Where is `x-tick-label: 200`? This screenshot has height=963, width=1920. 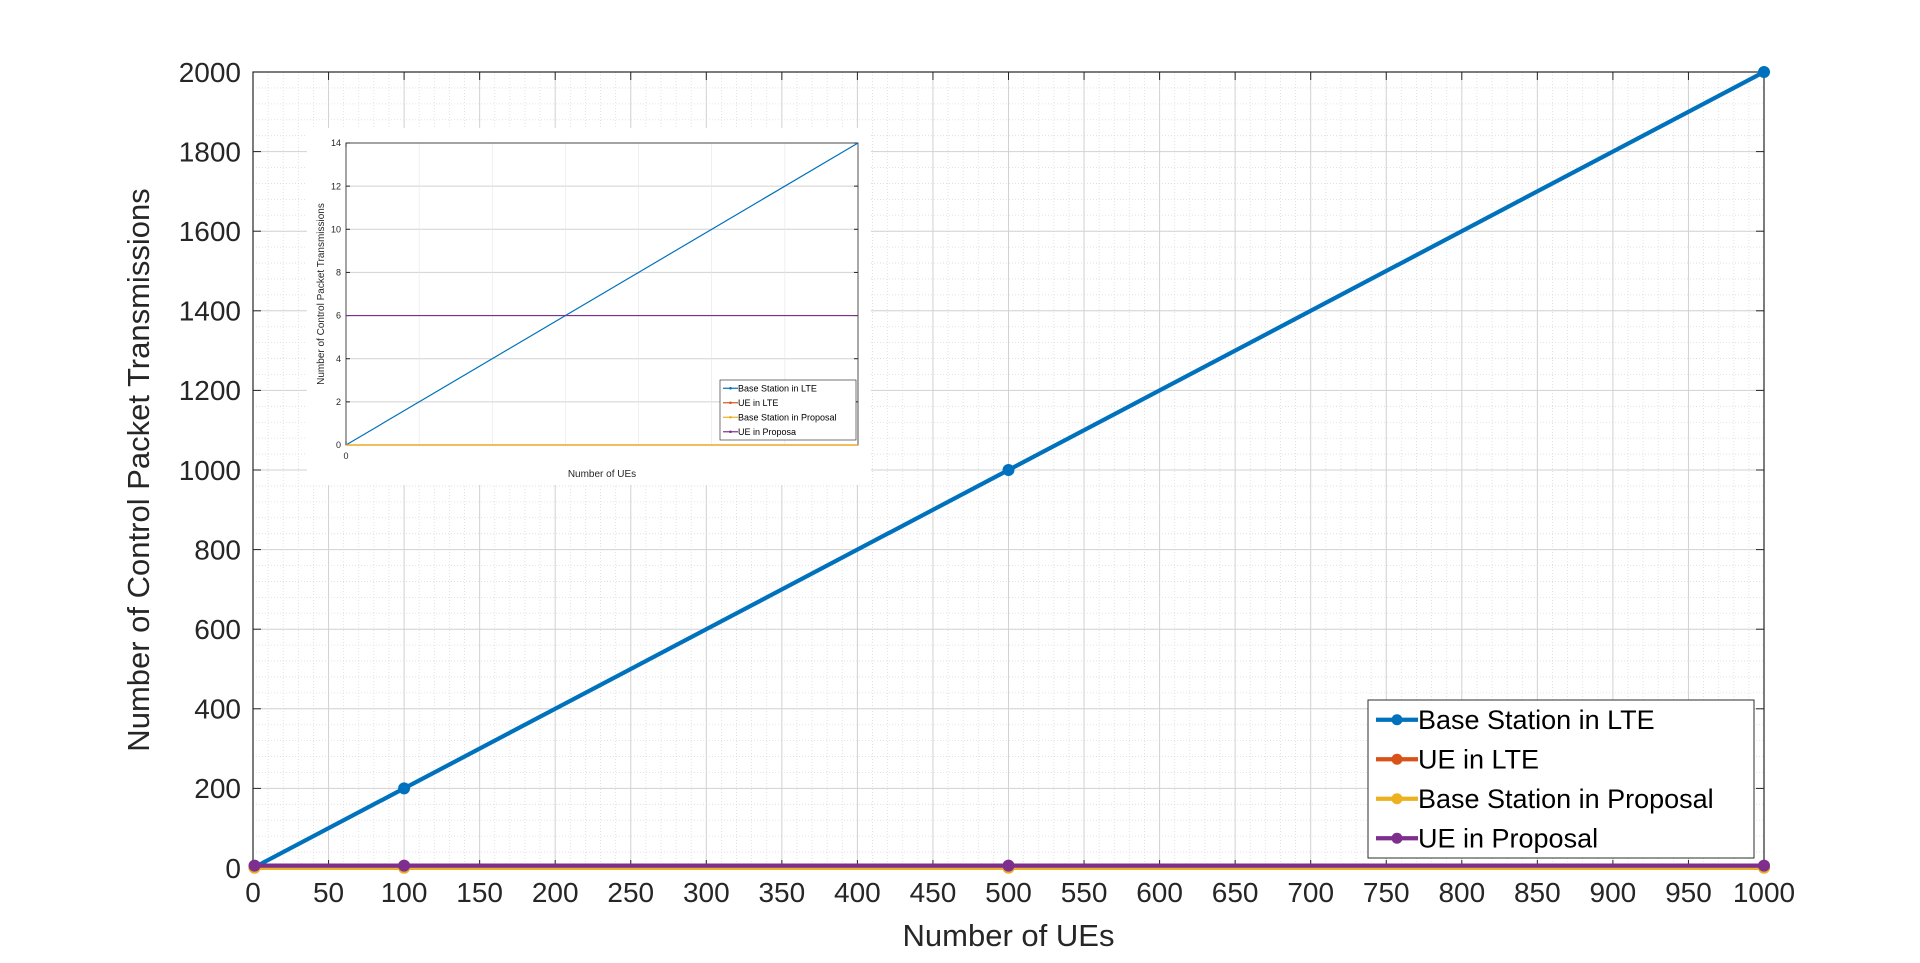
x-tick-label: 200 is located at coordinates (555, 892).